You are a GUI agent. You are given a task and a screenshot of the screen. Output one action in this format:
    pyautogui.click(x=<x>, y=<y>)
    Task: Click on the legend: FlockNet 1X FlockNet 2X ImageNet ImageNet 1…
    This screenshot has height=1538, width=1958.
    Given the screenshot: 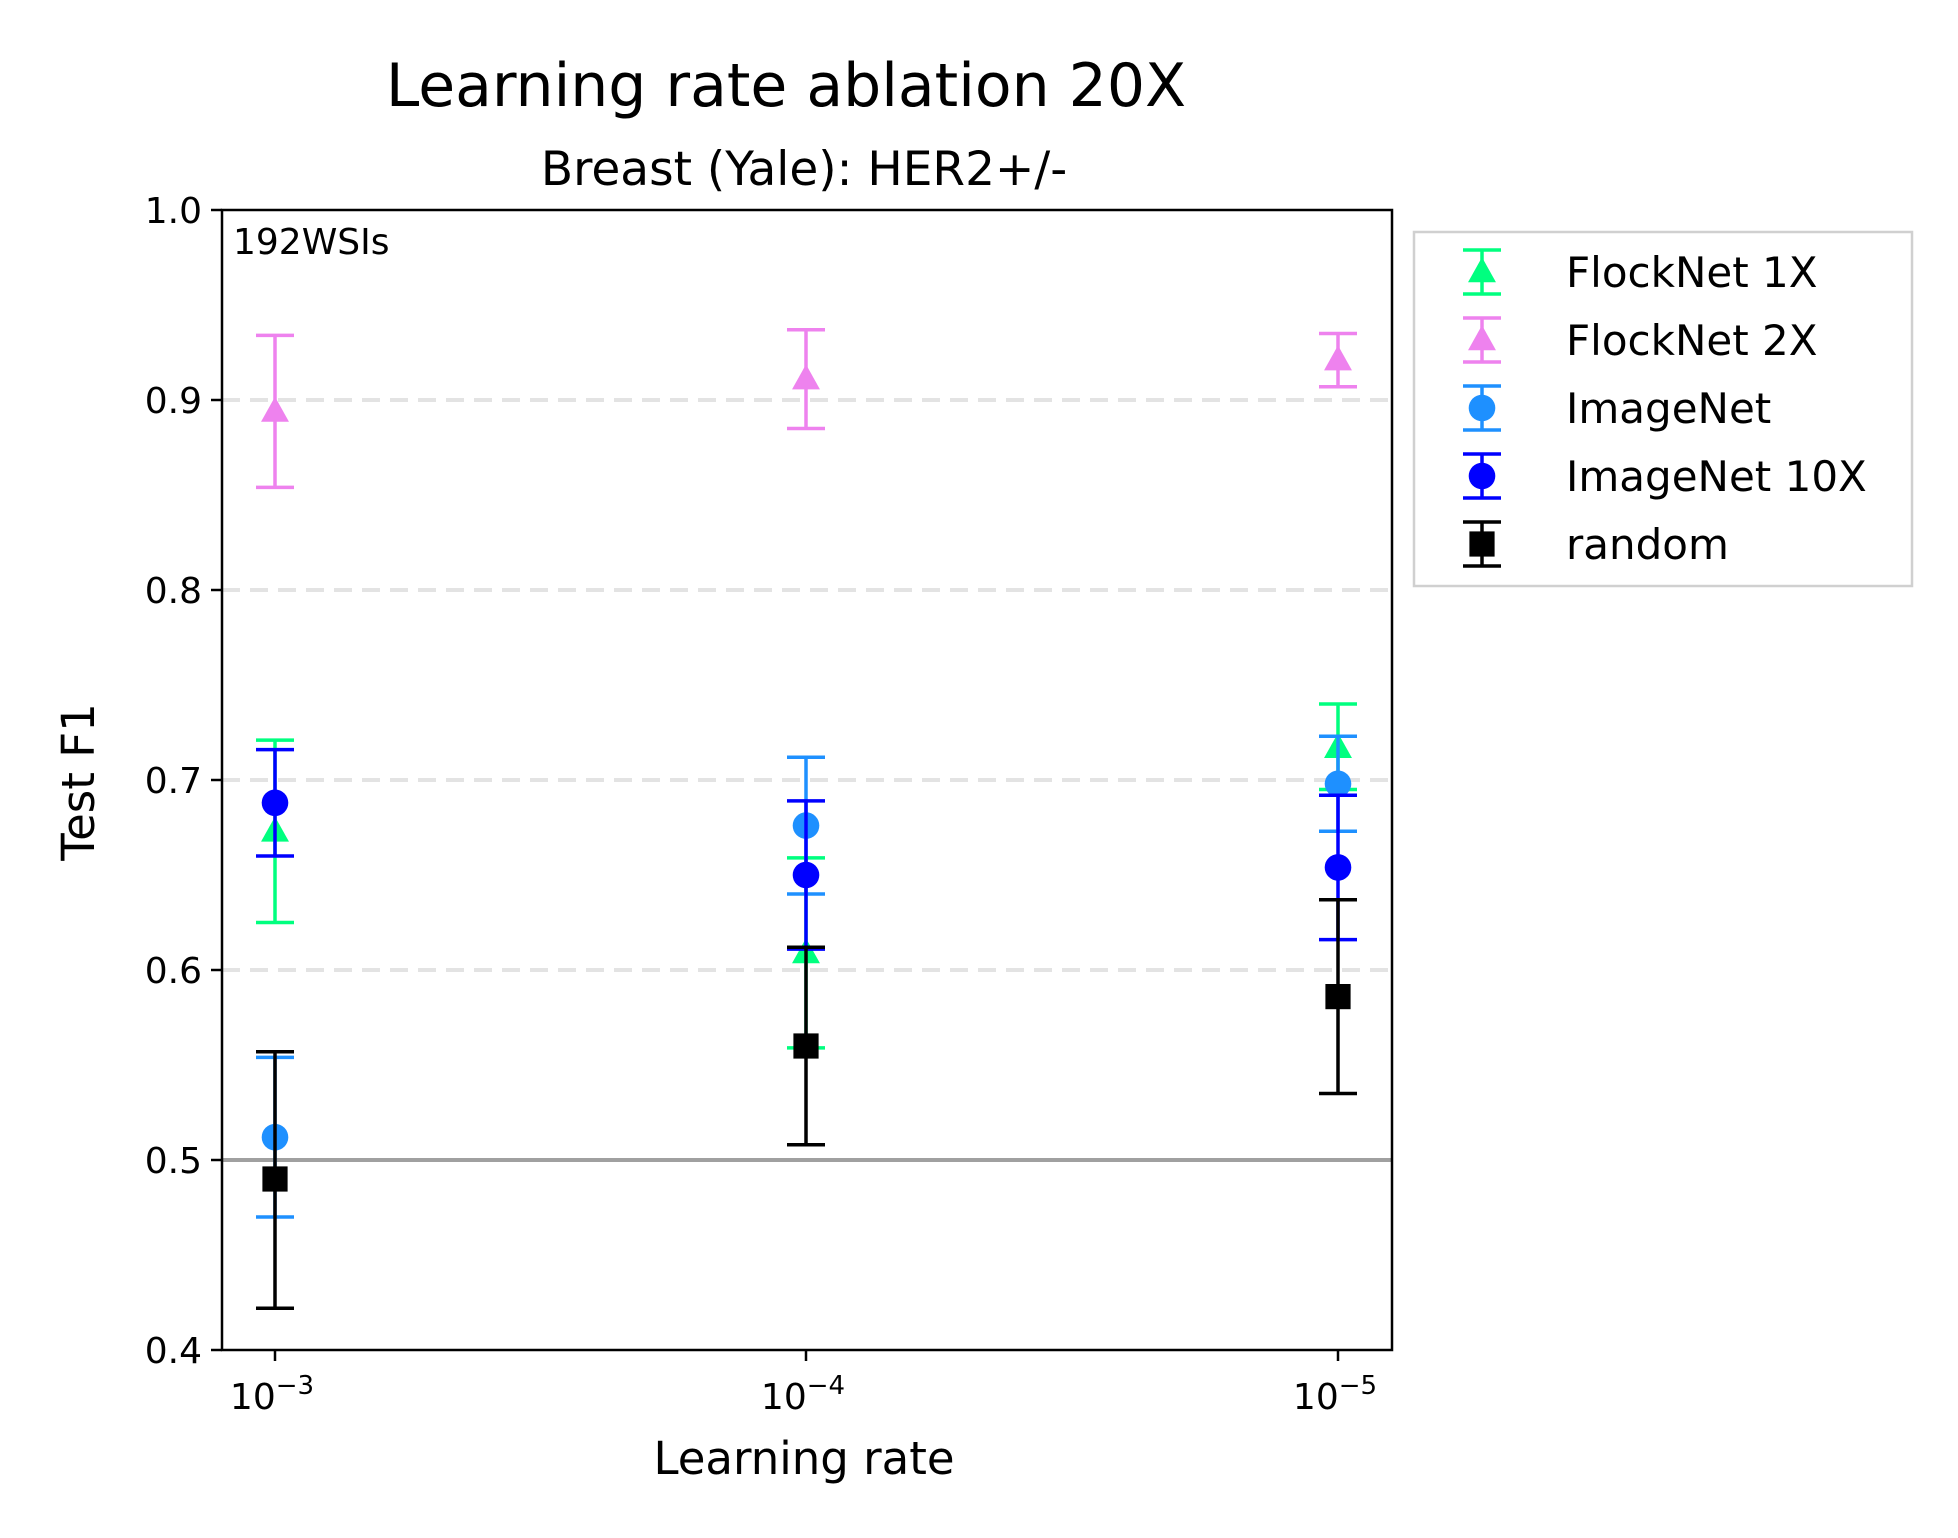 What is the action you would take?
    pyautogui.click(x=1663, y=409)
    